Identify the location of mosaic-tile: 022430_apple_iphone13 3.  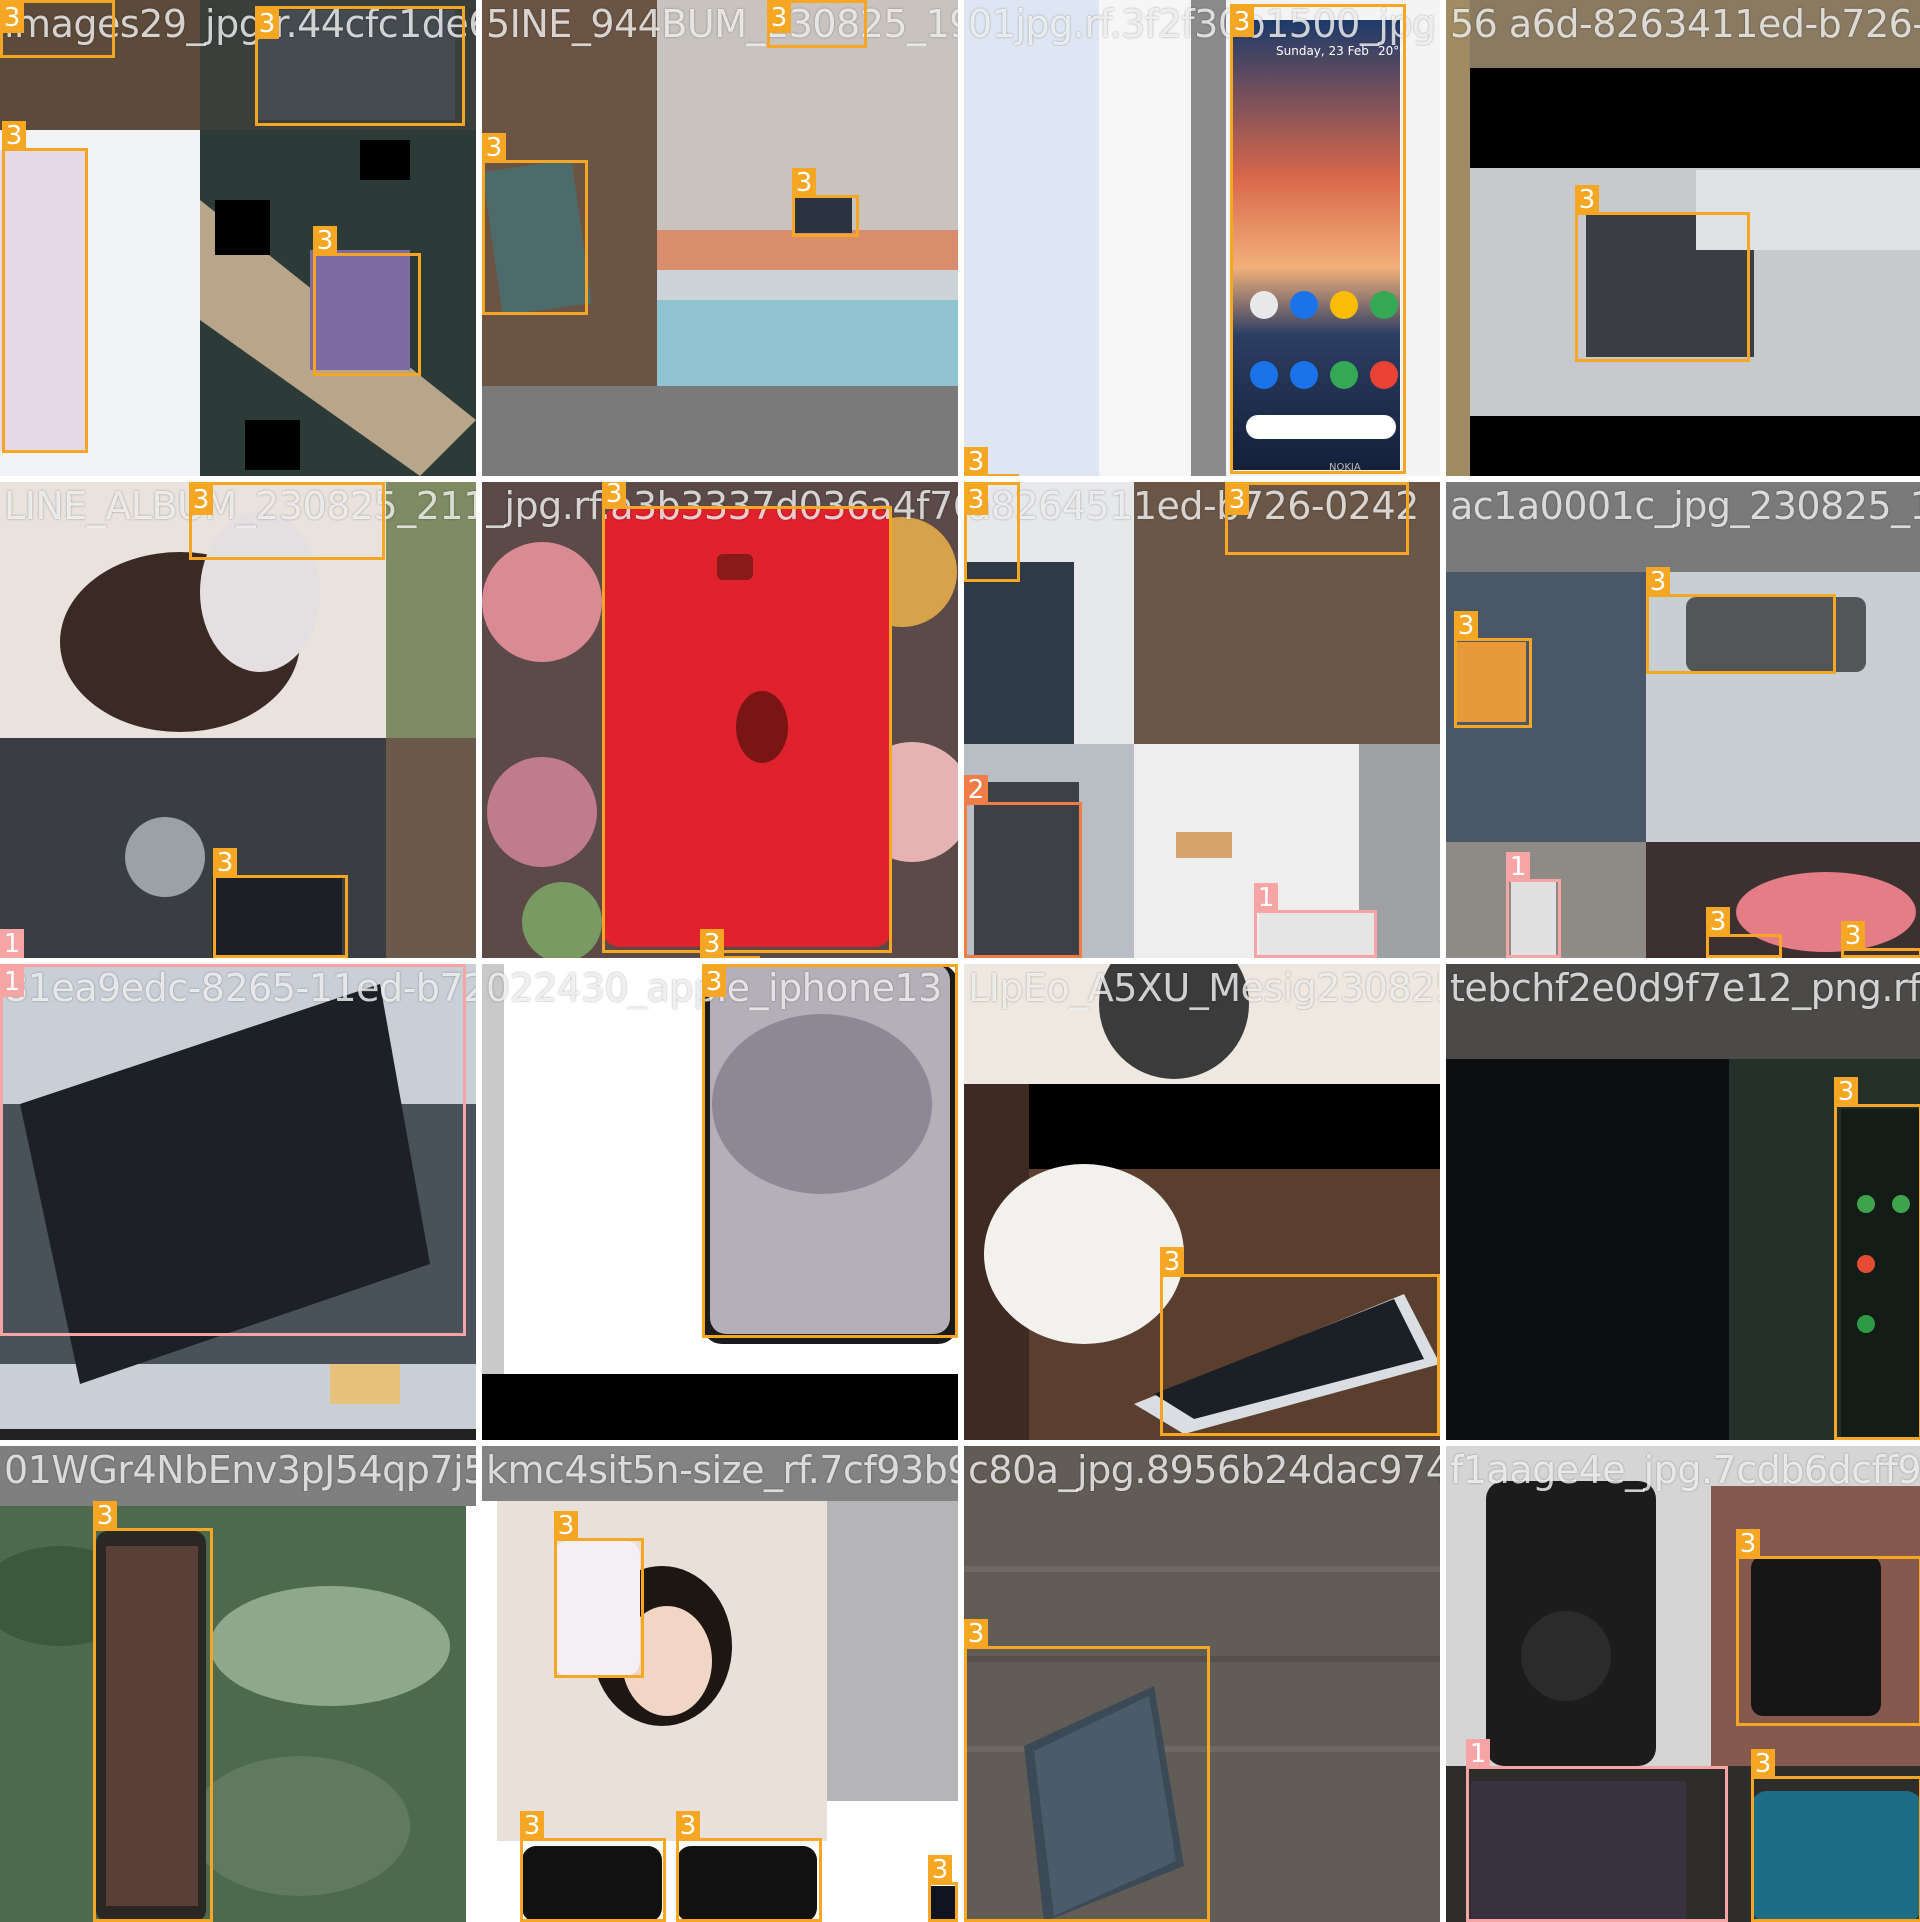
(720, 1202).